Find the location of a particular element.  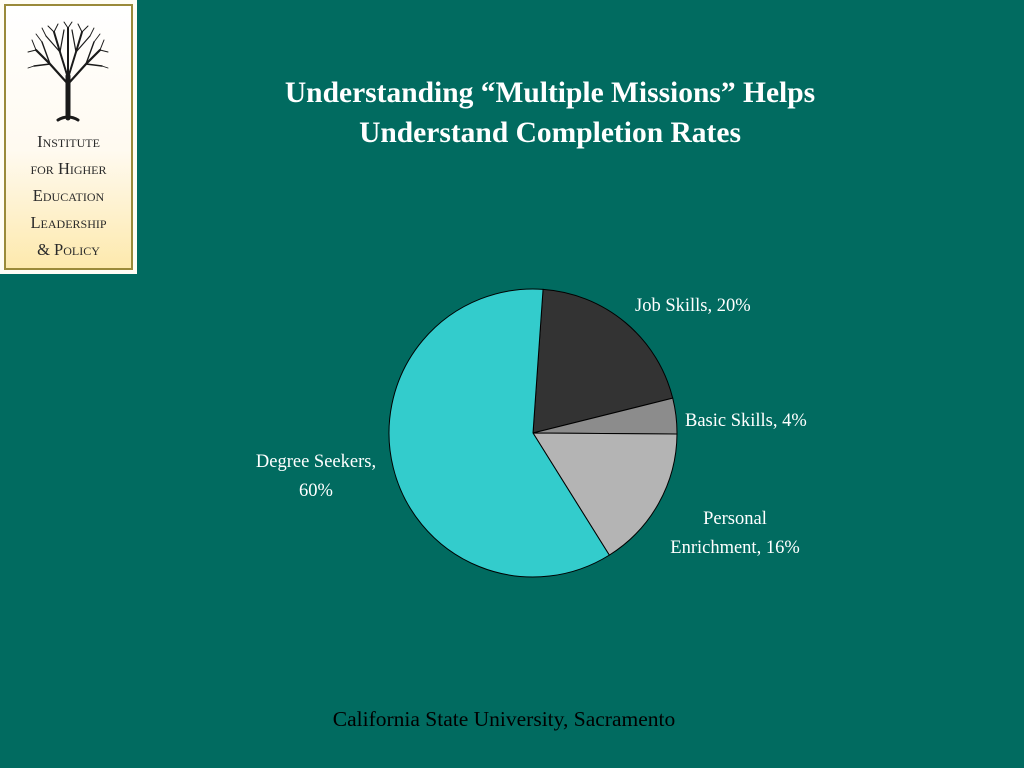

footer-text: California State University, Sacramento is located at coordinates (504, 719).